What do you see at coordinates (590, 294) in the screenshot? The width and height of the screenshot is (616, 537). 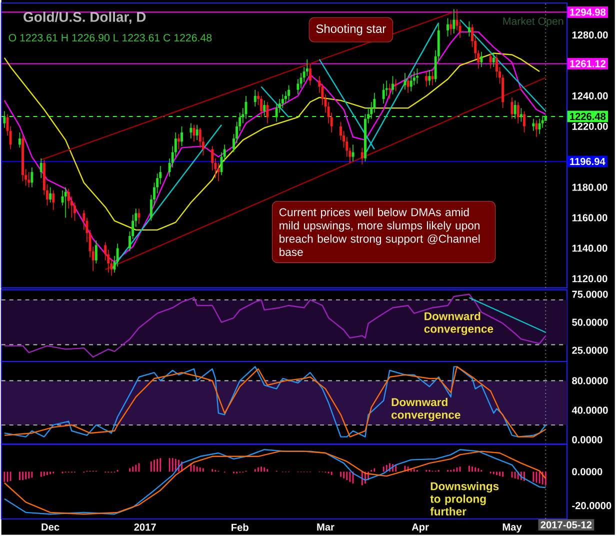 I see `y-tick-label: 75.0000` at bounding box center [590, 294].